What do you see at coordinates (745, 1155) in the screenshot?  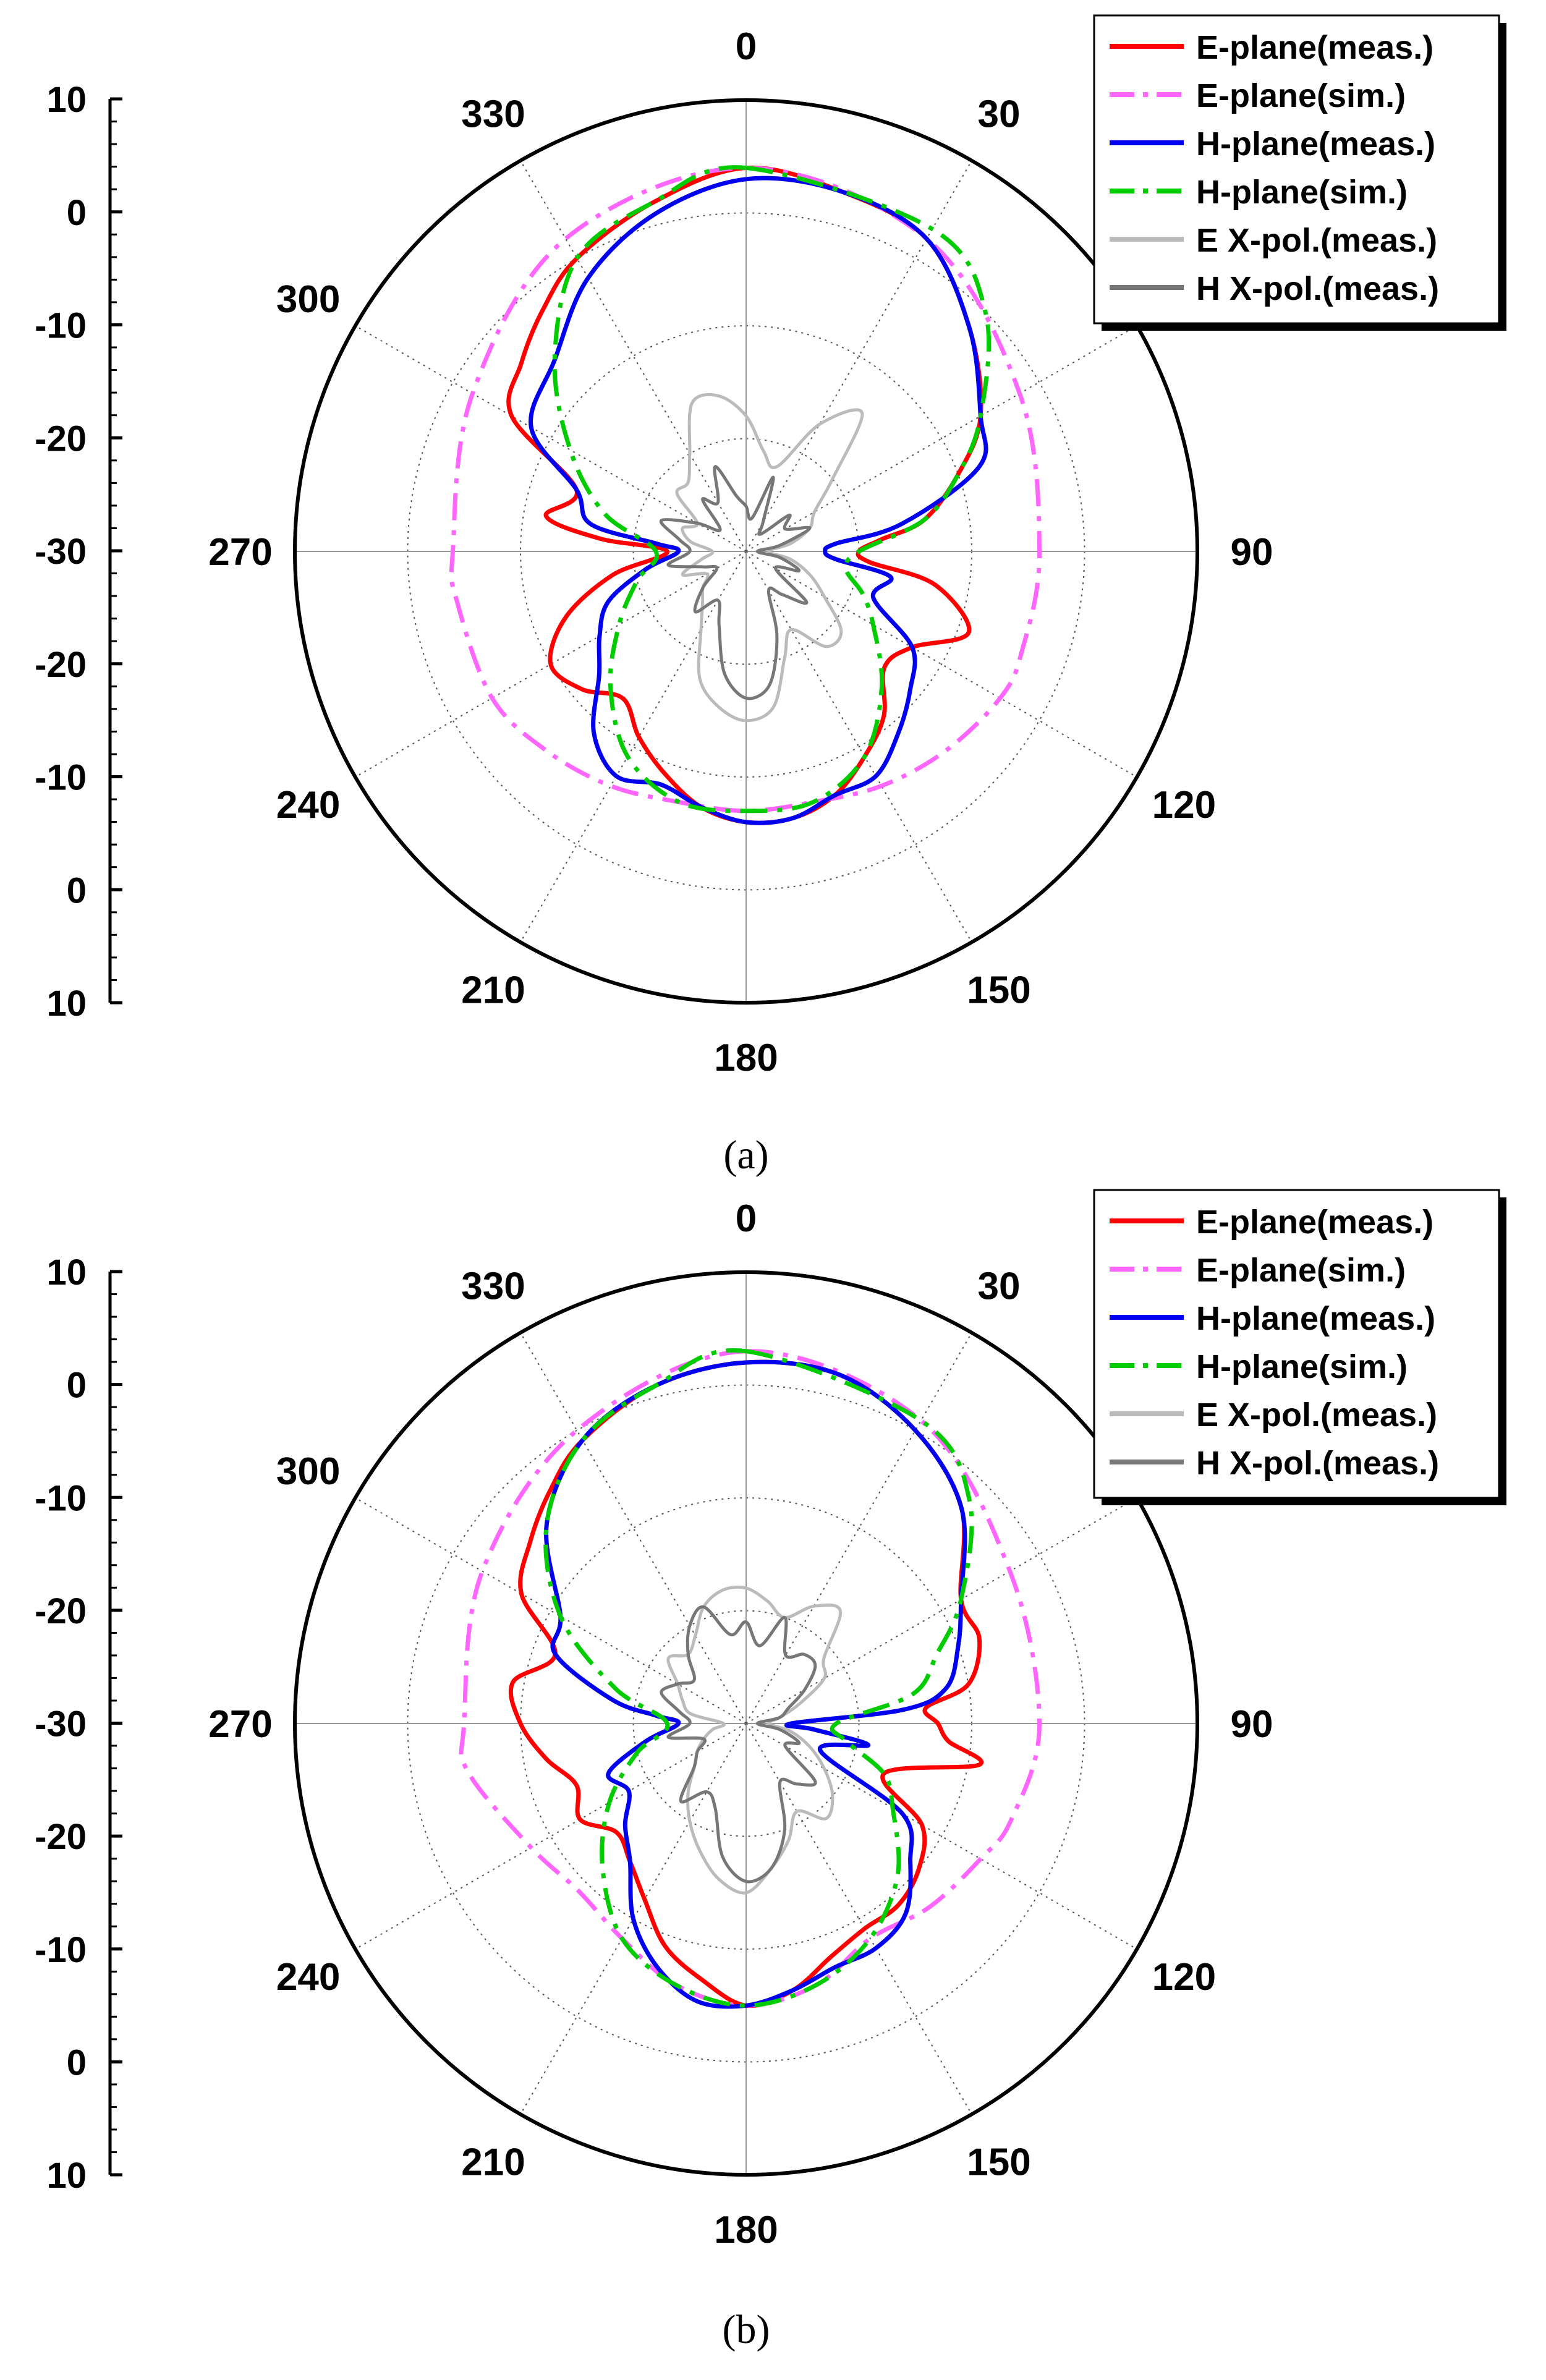 I see `panel-caption: (a)` at bounding box center [745, 1155].